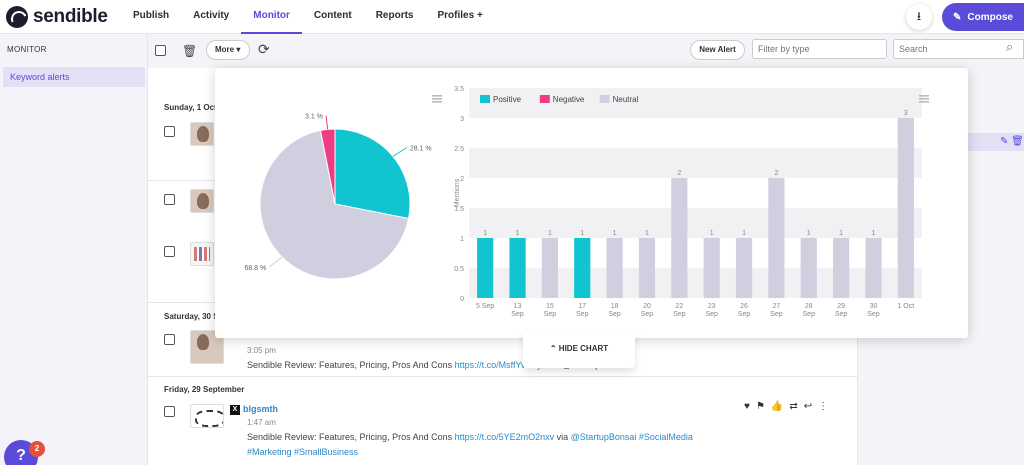 The width and height of the screenshot is (1024, 465). I want to click on date-heading: Saturday, 30 S, so click(191, 316).